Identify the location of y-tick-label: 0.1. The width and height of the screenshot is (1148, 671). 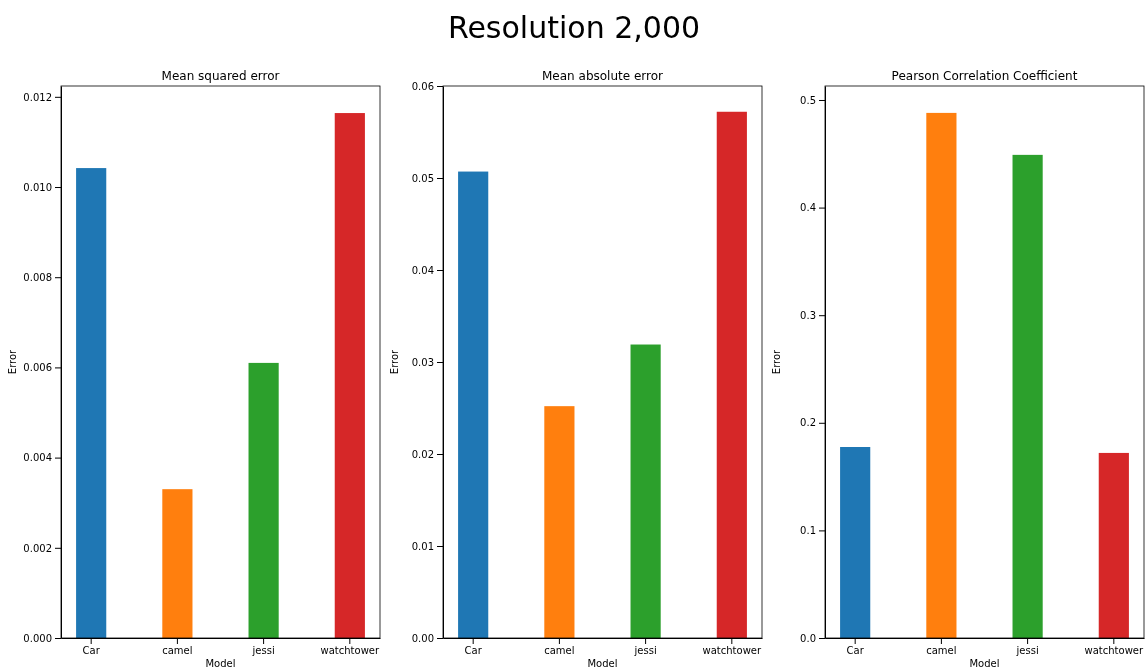
(808, 531).